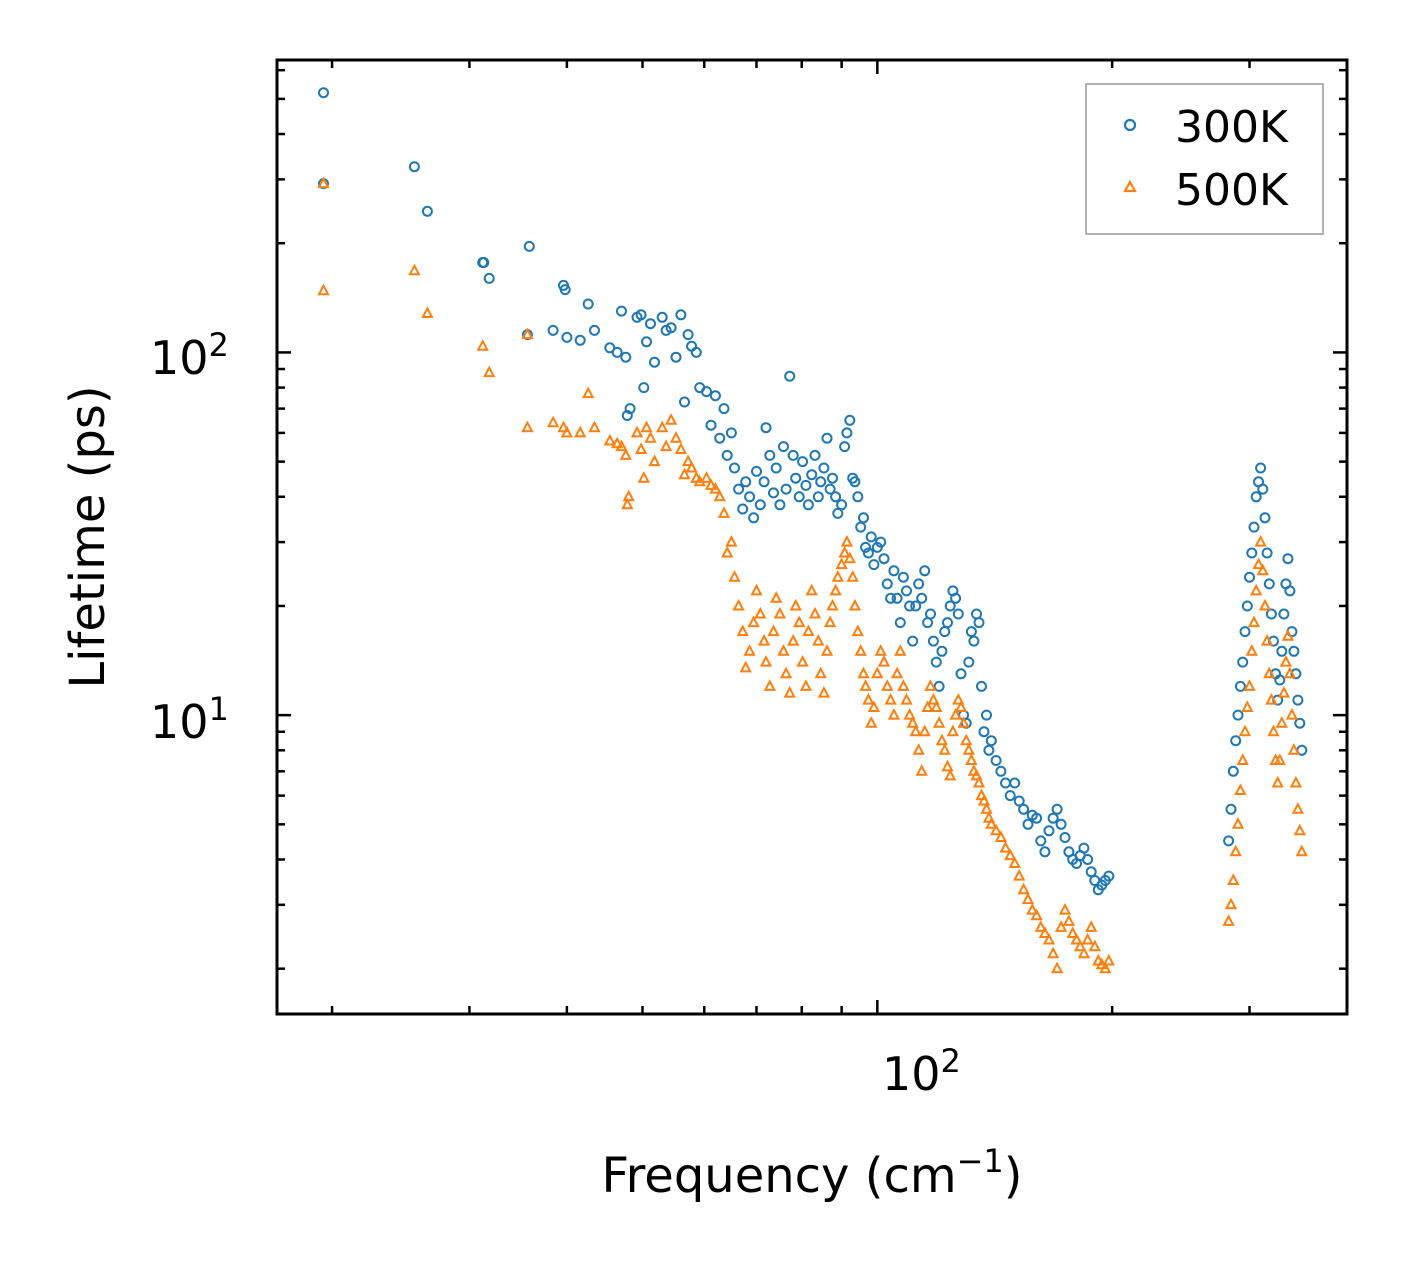  What do you see at coordinates (1204, 159) in the screenshot?
I see `legend: 300K 500K` at bounding box center [1204, 159].